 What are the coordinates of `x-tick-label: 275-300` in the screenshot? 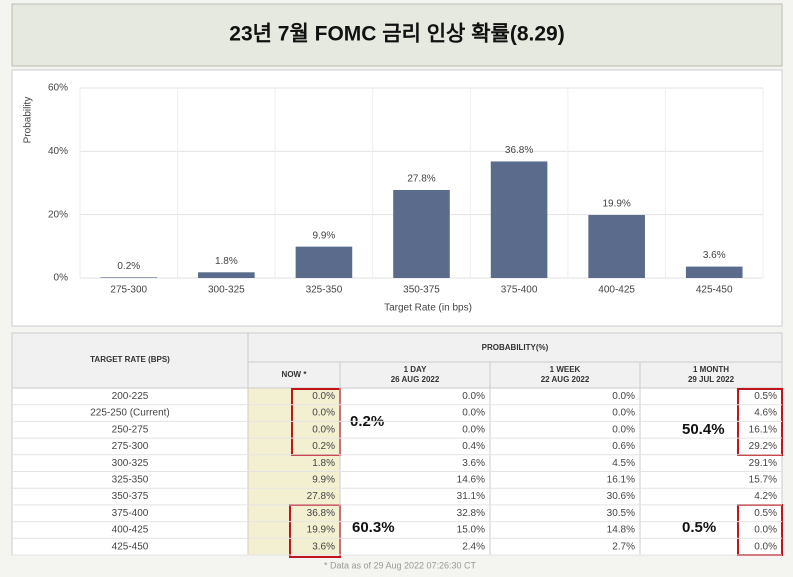 It's located at (128, 290).